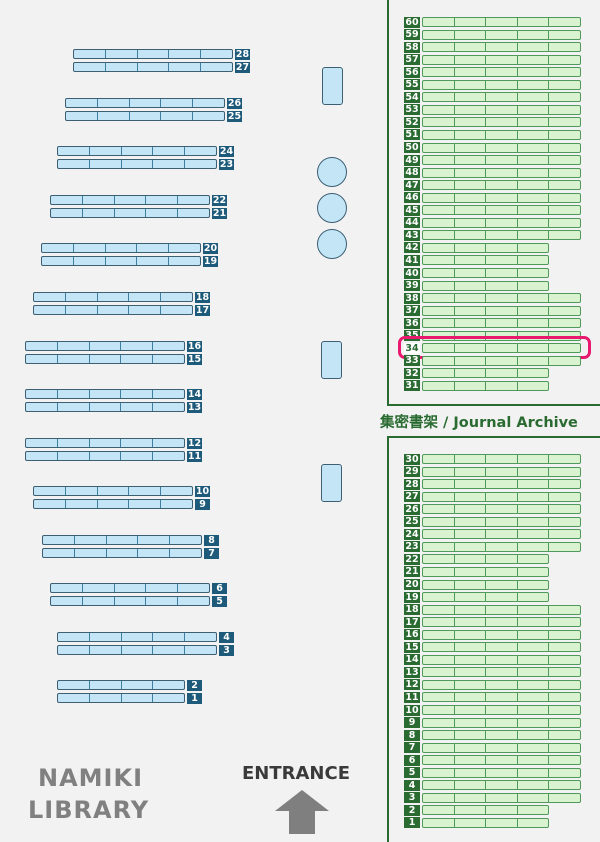 The height and width of the screenshot is (842, 600). Describe the element at coordinates (412, 47) in the screenshot. I see `shelf-number-label: 58` at that location.